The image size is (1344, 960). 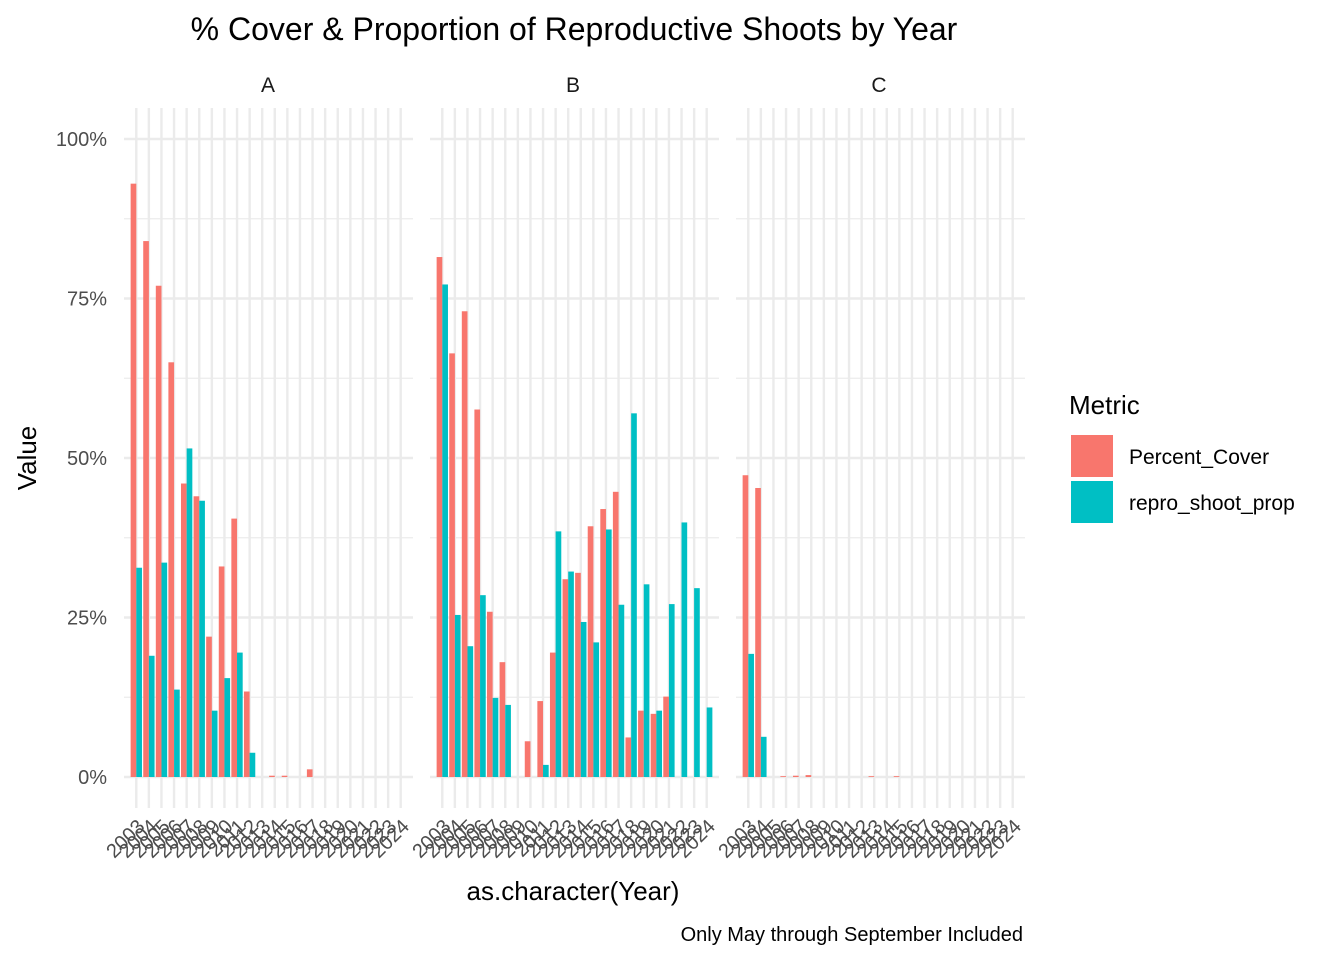 What do you see at coordinates (87, 619) in the screenshot?
I see `y-tick-label: 25%` at bounding box center [87, 619].